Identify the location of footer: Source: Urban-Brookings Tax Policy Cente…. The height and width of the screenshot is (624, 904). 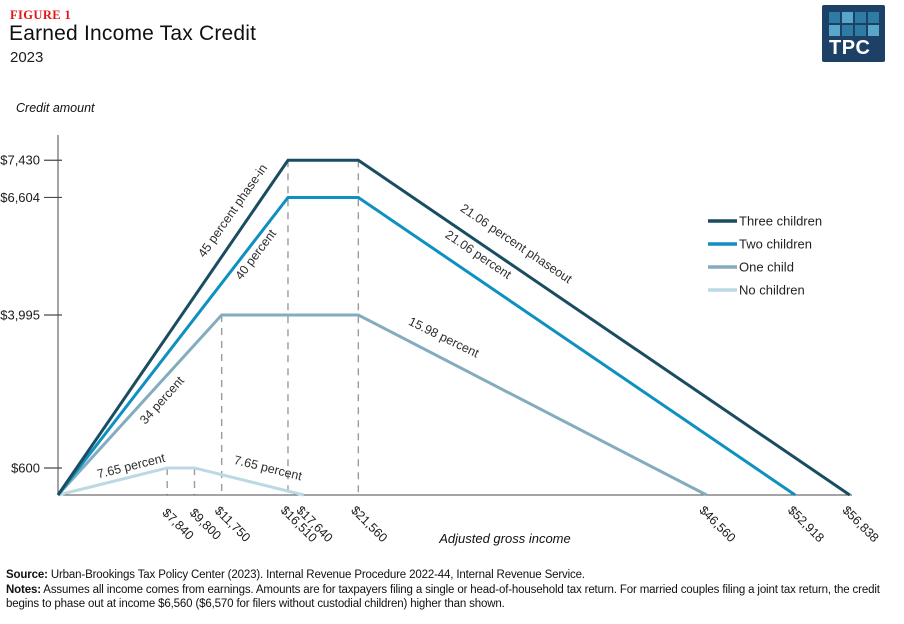
(452, 590).